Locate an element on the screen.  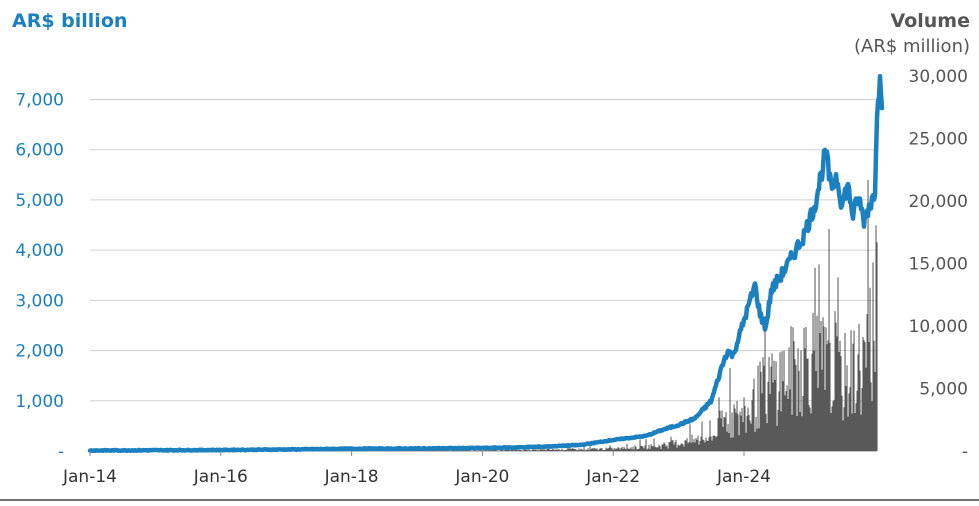
x-tick-label: Jan-24 is located at coordinates (743, 477).